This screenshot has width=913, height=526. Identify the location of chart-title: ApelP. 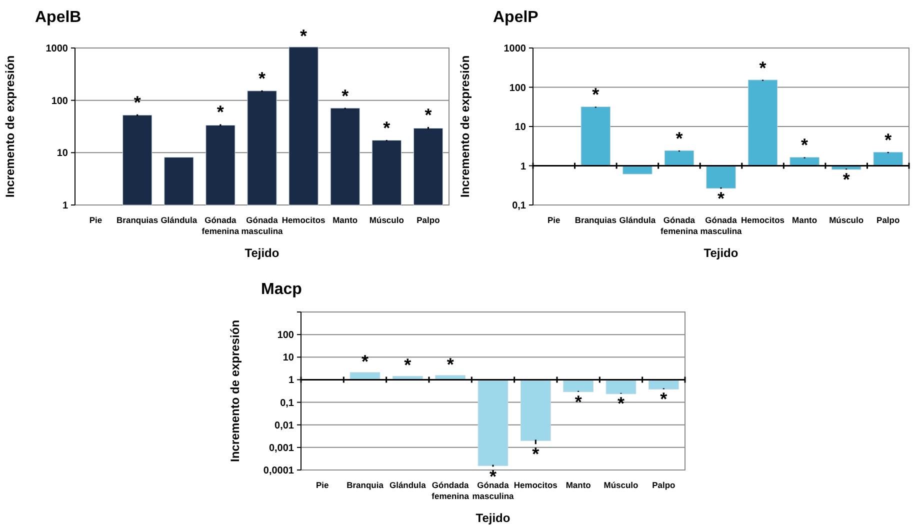
(516, 17).